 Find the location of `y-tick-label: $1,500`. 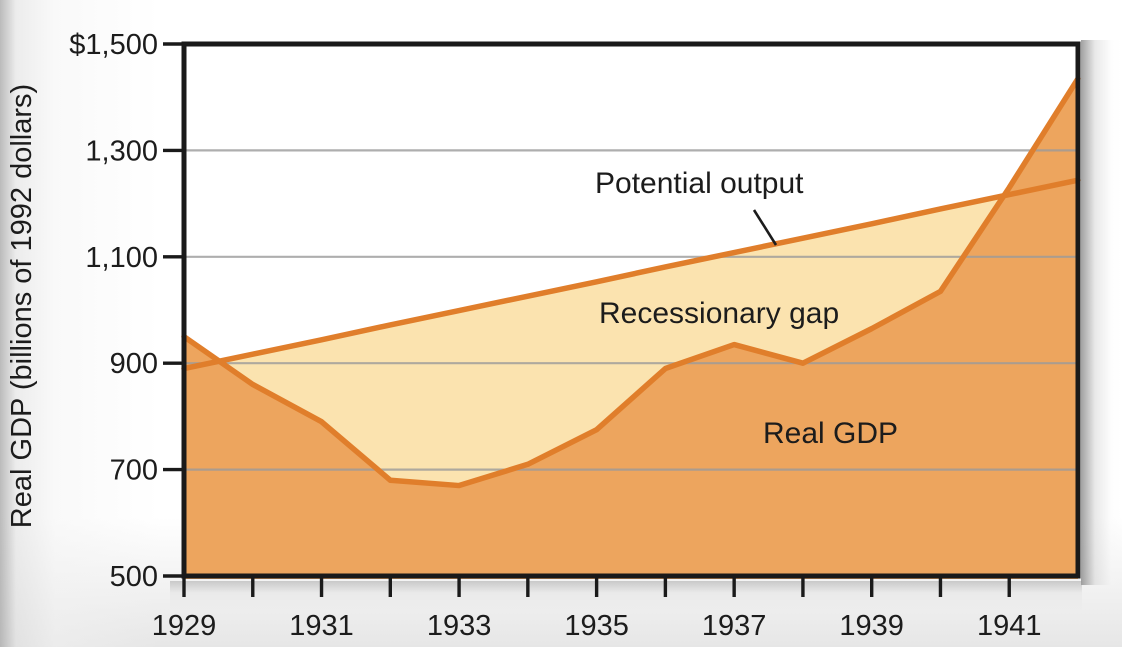

y-tick-label: $1,500 is located at coordinates (113, 45).